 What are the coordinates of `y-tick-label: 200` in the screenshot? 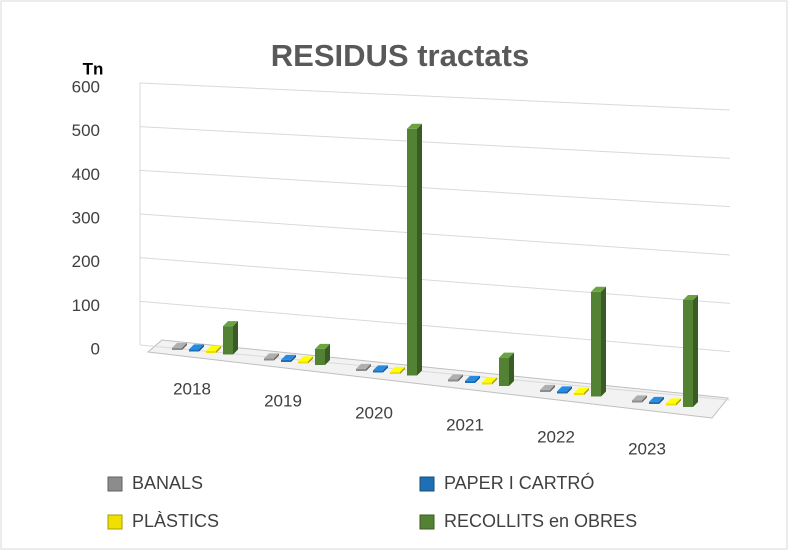 It's located at (86, 261).